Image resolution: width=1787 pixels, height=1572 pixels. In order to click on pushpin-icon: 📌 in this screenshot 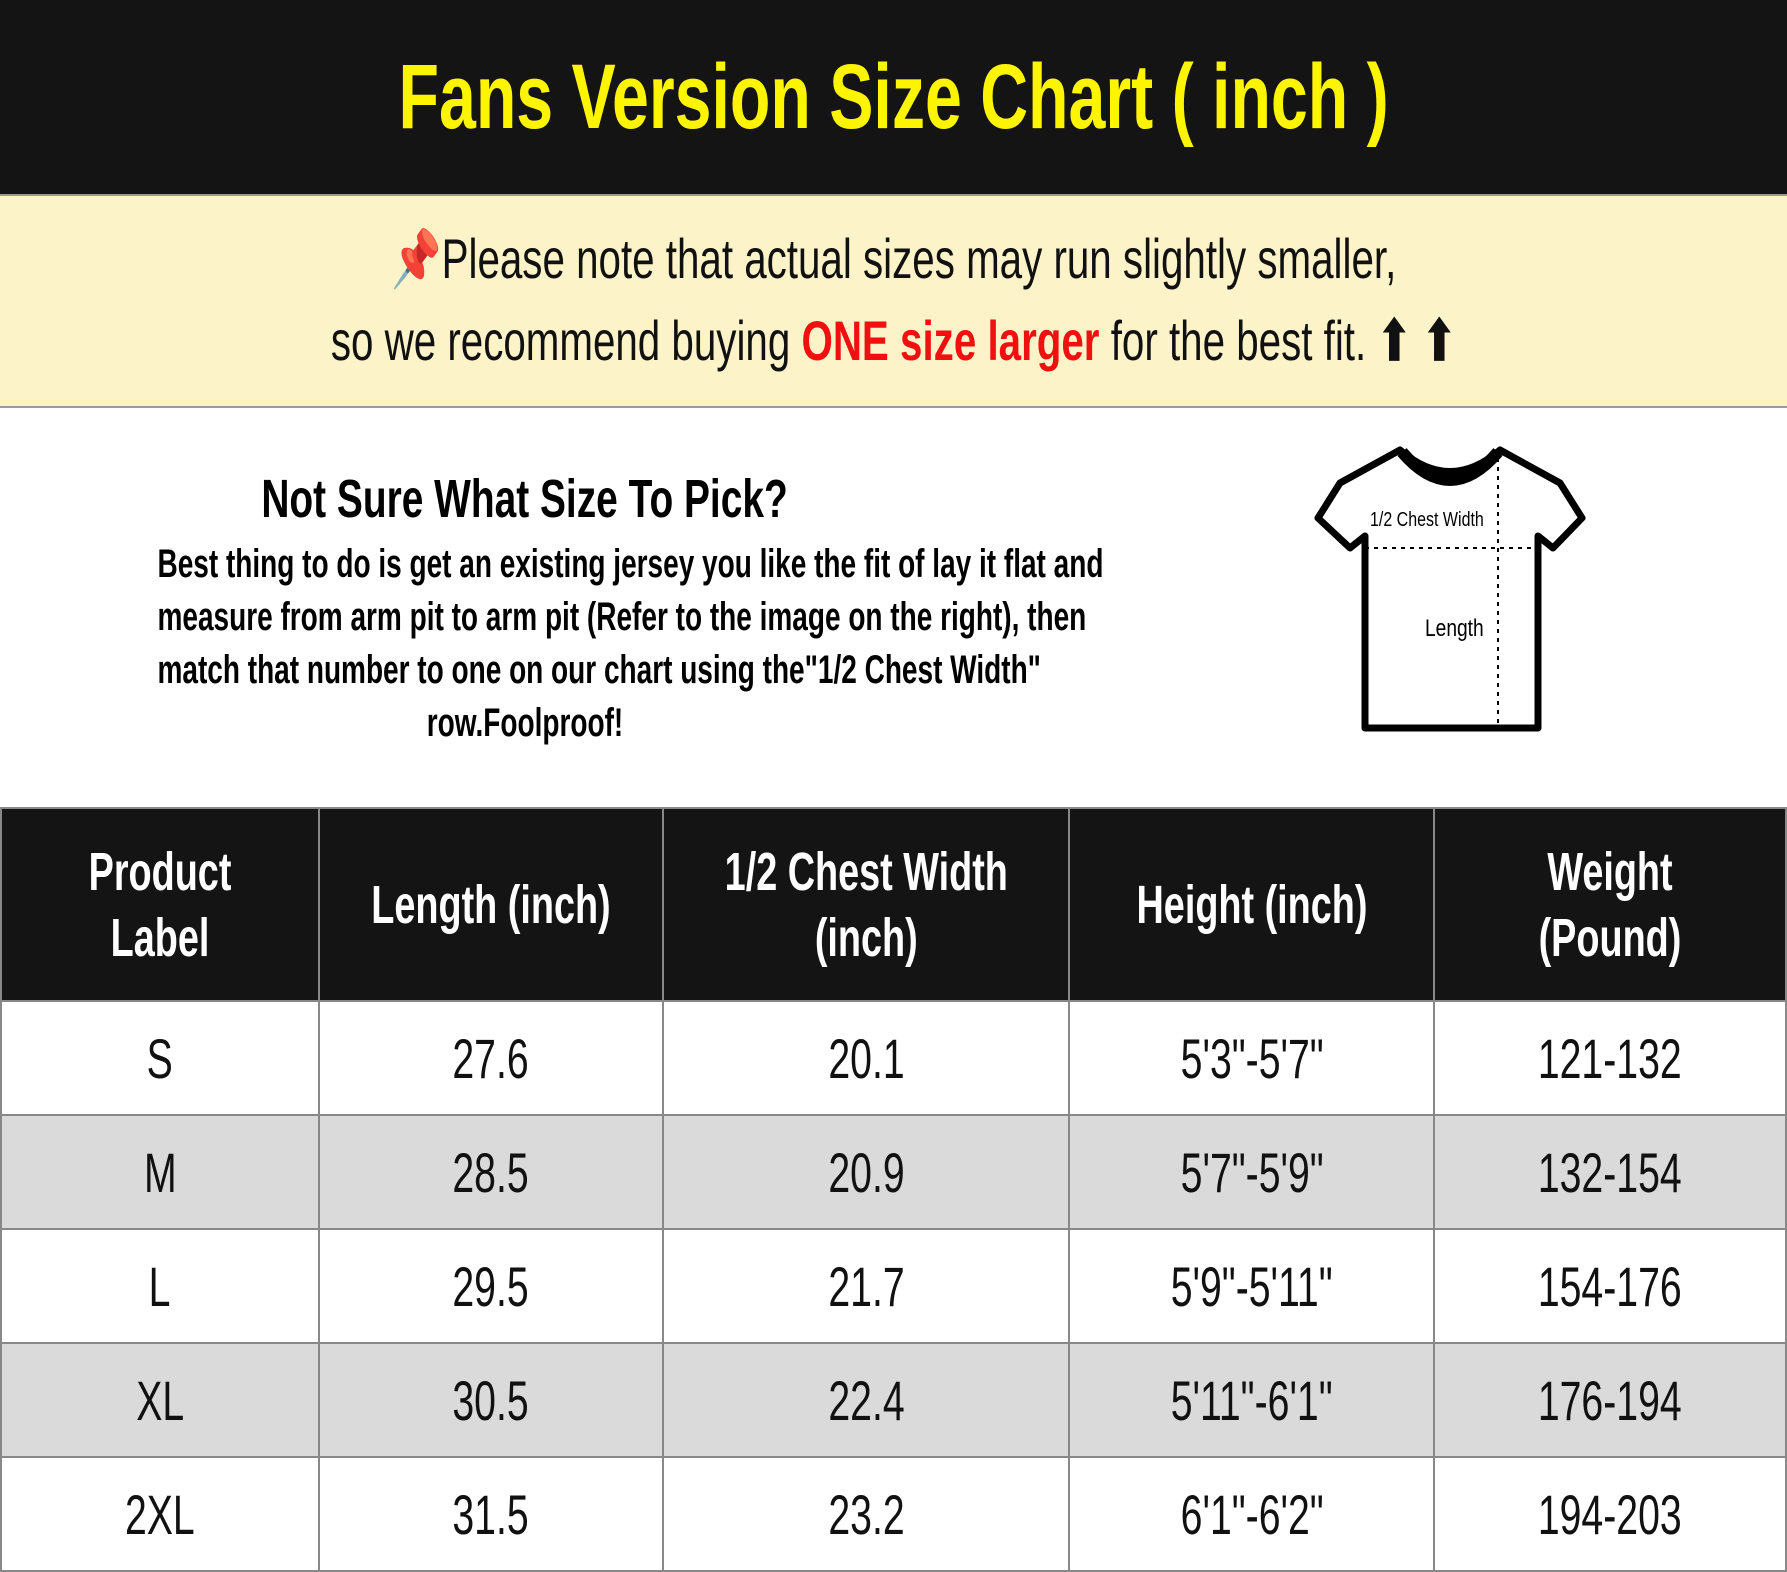, I will do `click(416, 258)`.